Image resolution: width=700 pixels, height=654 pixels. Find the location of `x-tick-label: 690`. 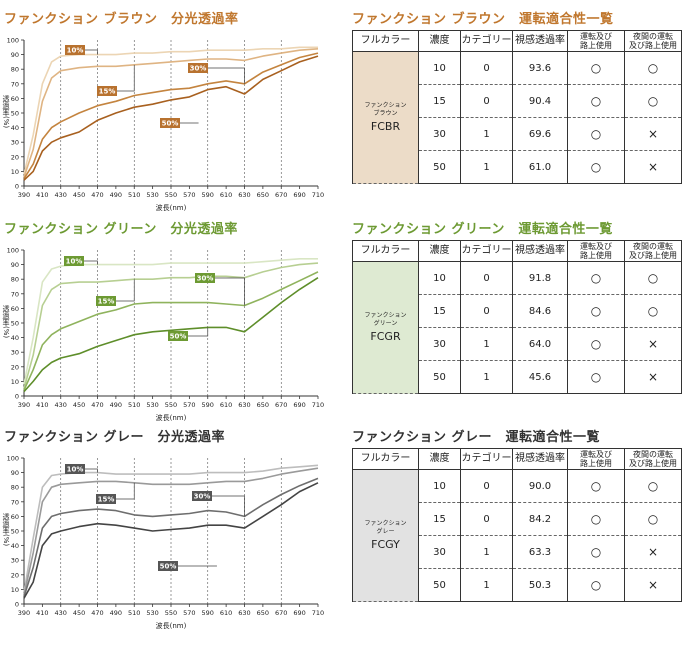

x-tick-label: 690 is located at coordinates (299, 405).